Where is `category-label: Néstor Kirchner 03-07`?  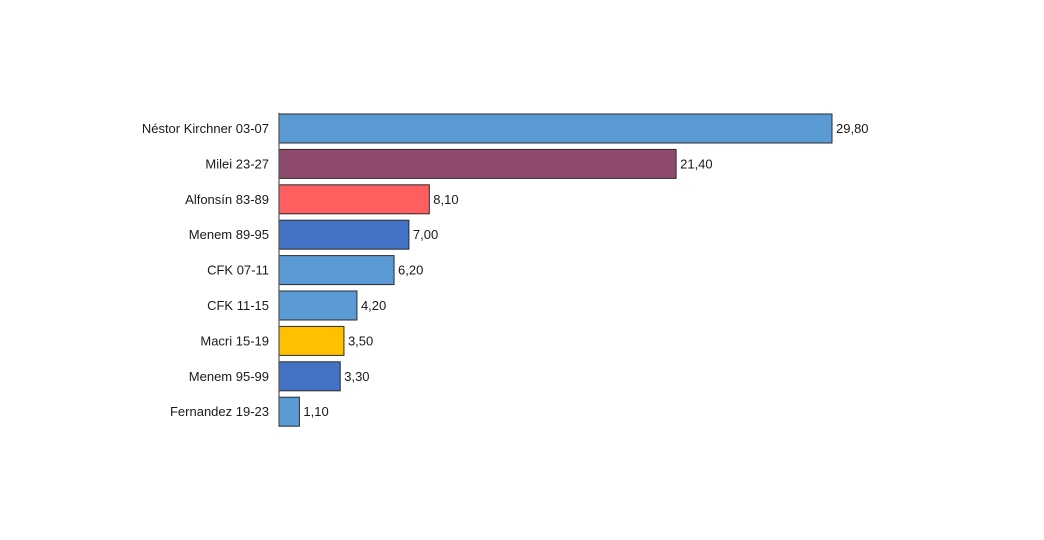
category-label: Néstor Kirchner 03-07 is located at coordinates (205, 128).